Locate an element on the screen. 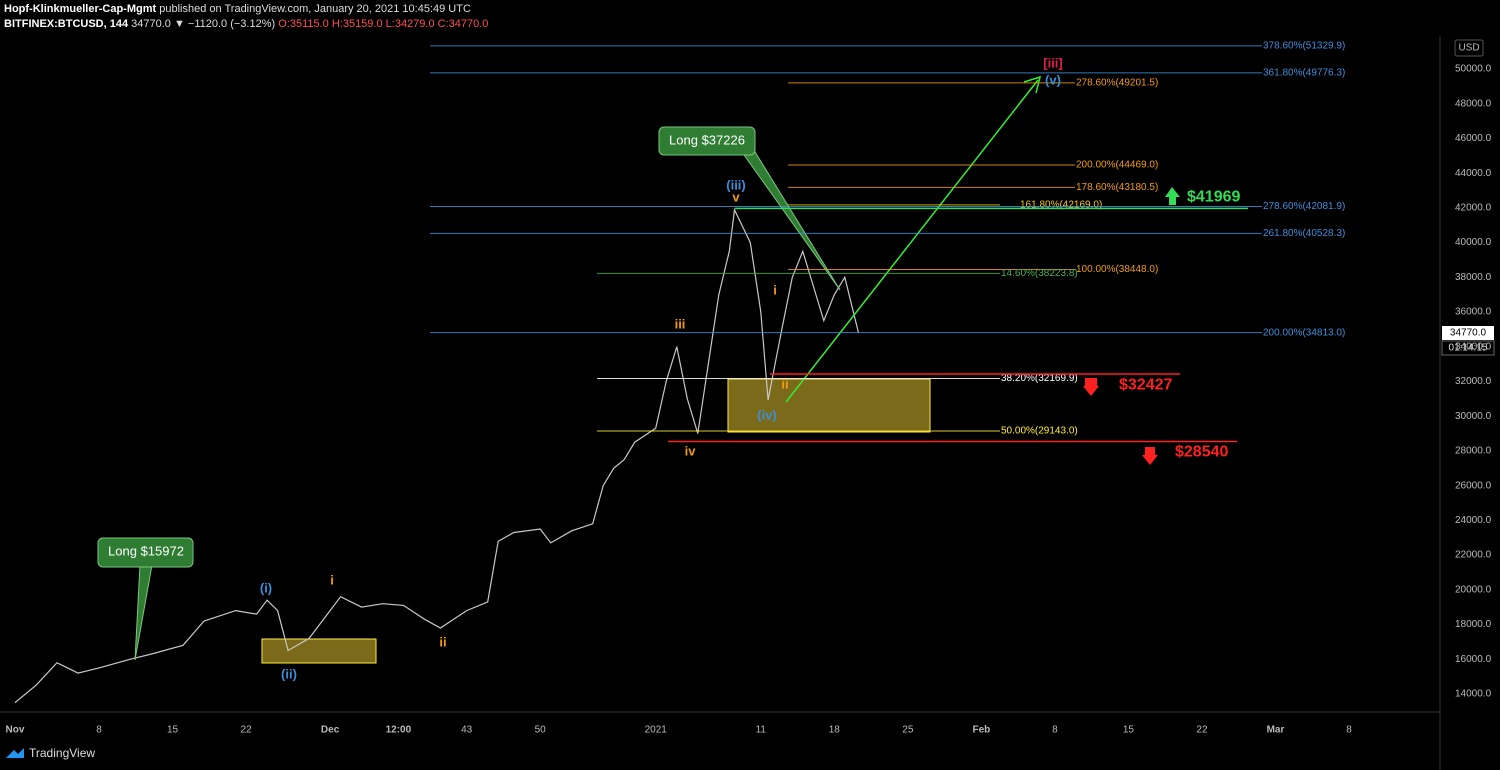 The image size is (1500, 770). x-tick-label: 11 is located at coordinates (761, 730).